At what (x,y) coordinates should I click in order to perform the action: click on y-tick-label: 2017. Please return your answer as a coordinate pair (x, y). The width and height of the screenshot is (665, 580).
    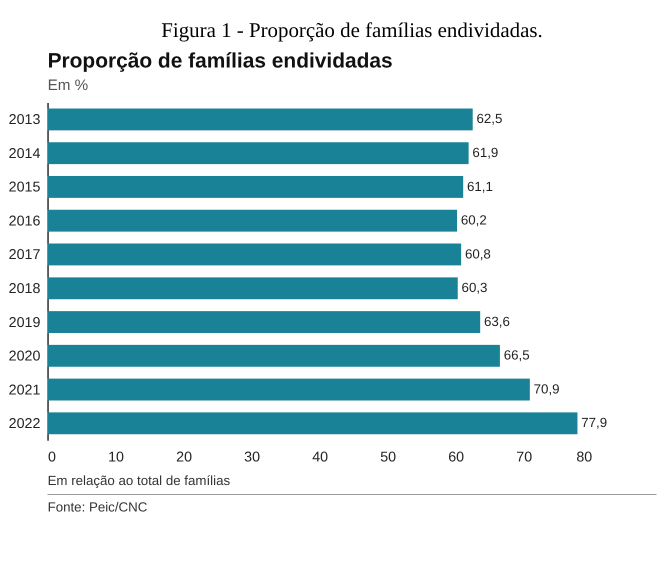
    Looking at the image, I should click on (24, 255).